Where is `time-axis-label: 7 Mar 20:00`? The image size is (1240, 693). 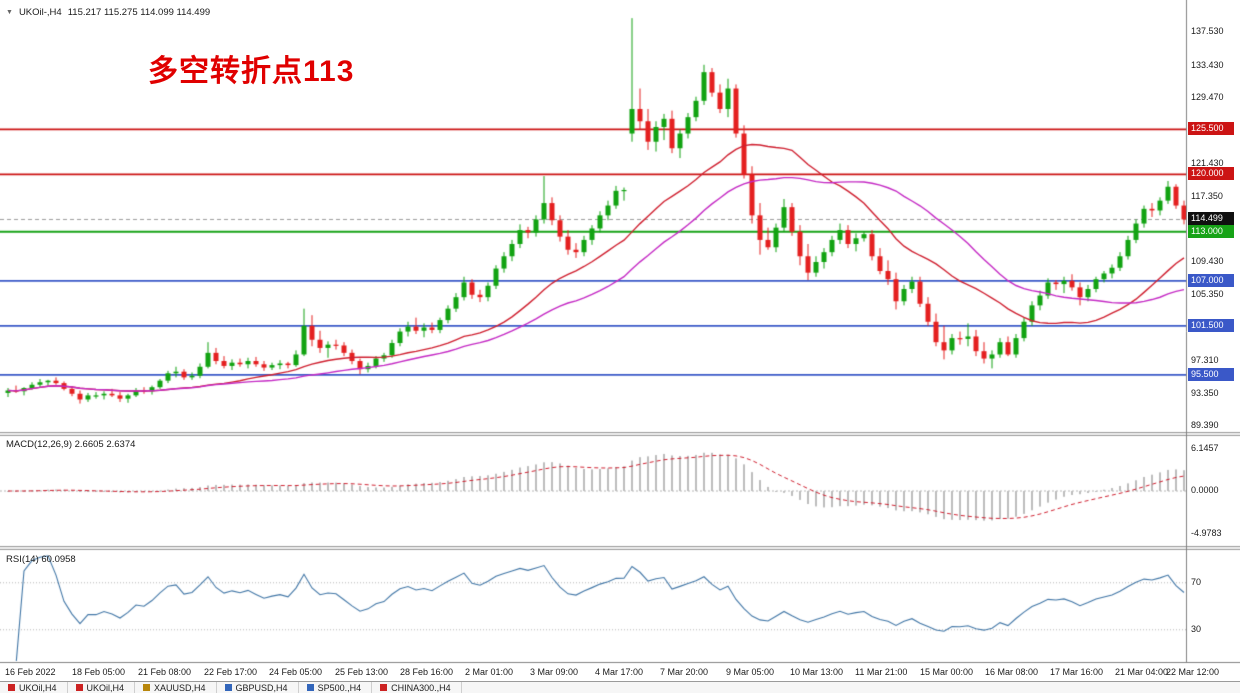 time-axis-label: 7 Mar 20:00 is located at coordinates (684, 672).